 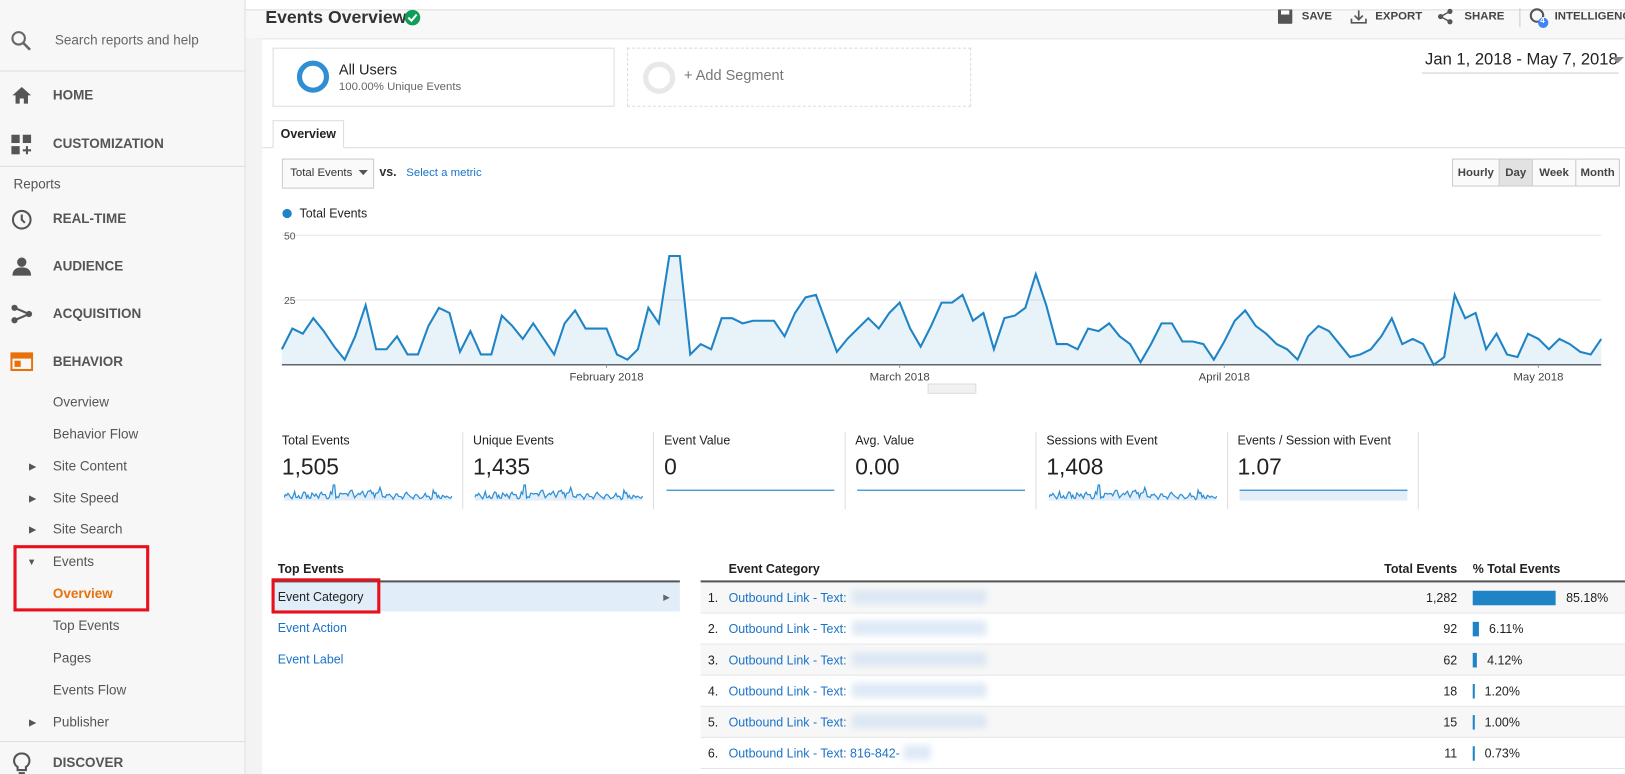 I want to click on row-rank: 1., so click(x=713, y=598).